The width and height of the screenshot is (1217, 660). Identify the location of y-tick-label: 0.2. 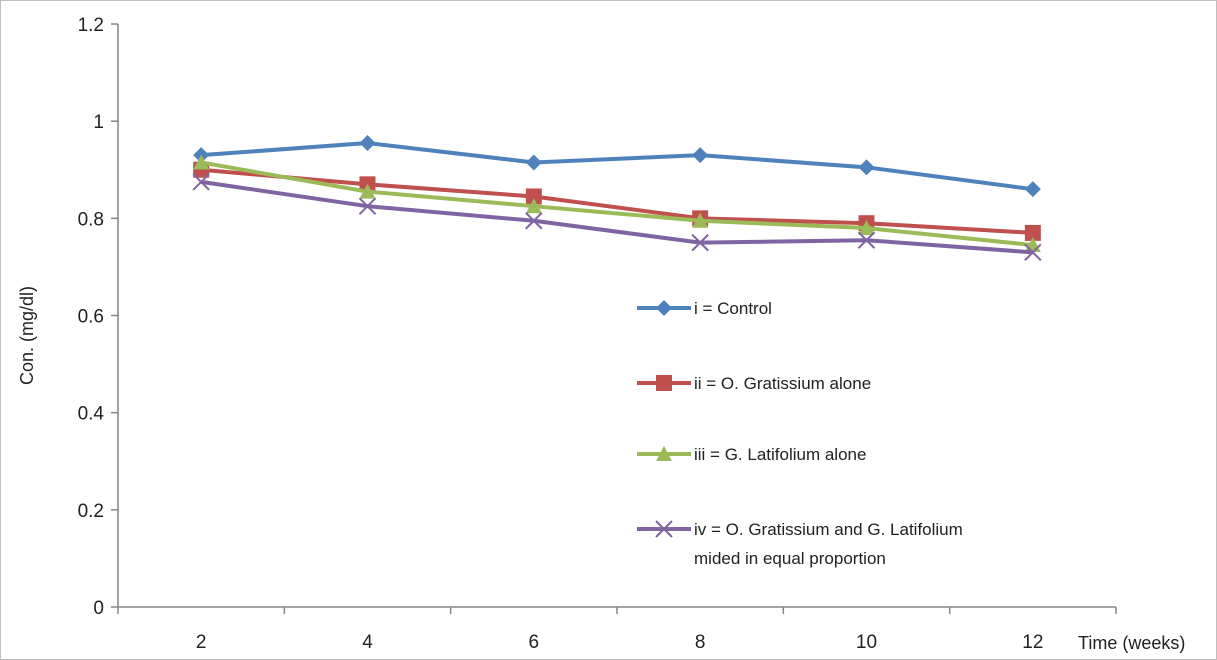
(91, 511).